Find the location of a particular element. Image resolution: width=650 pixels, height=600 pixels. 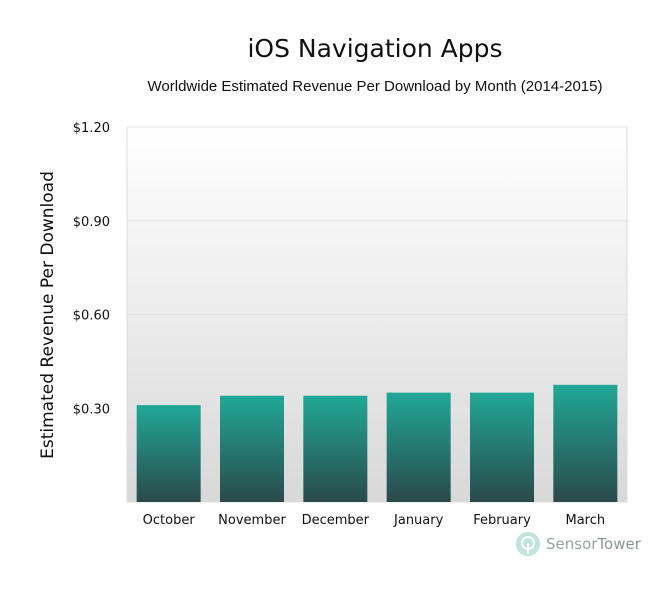

sensor-tower-logo-icon is located at coordinates (528, 544).